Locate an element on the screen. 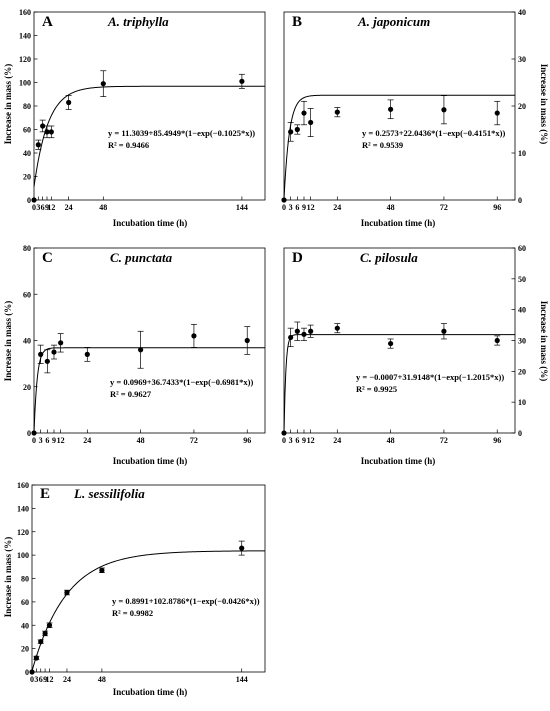  panel-a-ylabel: Increase in mass (%) is located at coordinates (8, 104).